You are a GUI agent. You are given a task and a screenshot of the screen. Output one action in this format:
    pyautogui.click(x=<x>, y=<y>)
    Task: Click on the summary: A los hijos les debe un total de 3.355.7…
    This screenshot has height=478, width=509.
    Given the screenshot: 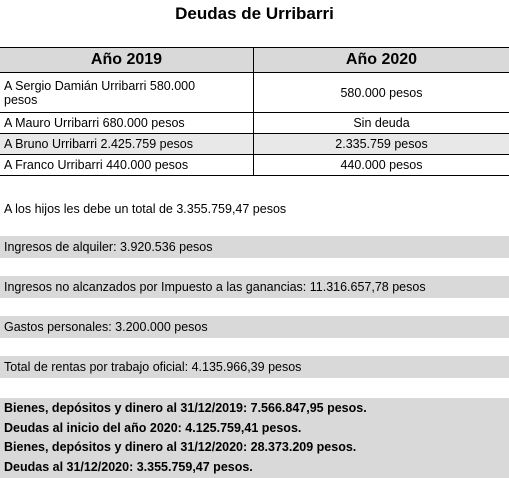 What is the action you would take?
    pyautogui.click(x=145, y=209)
    